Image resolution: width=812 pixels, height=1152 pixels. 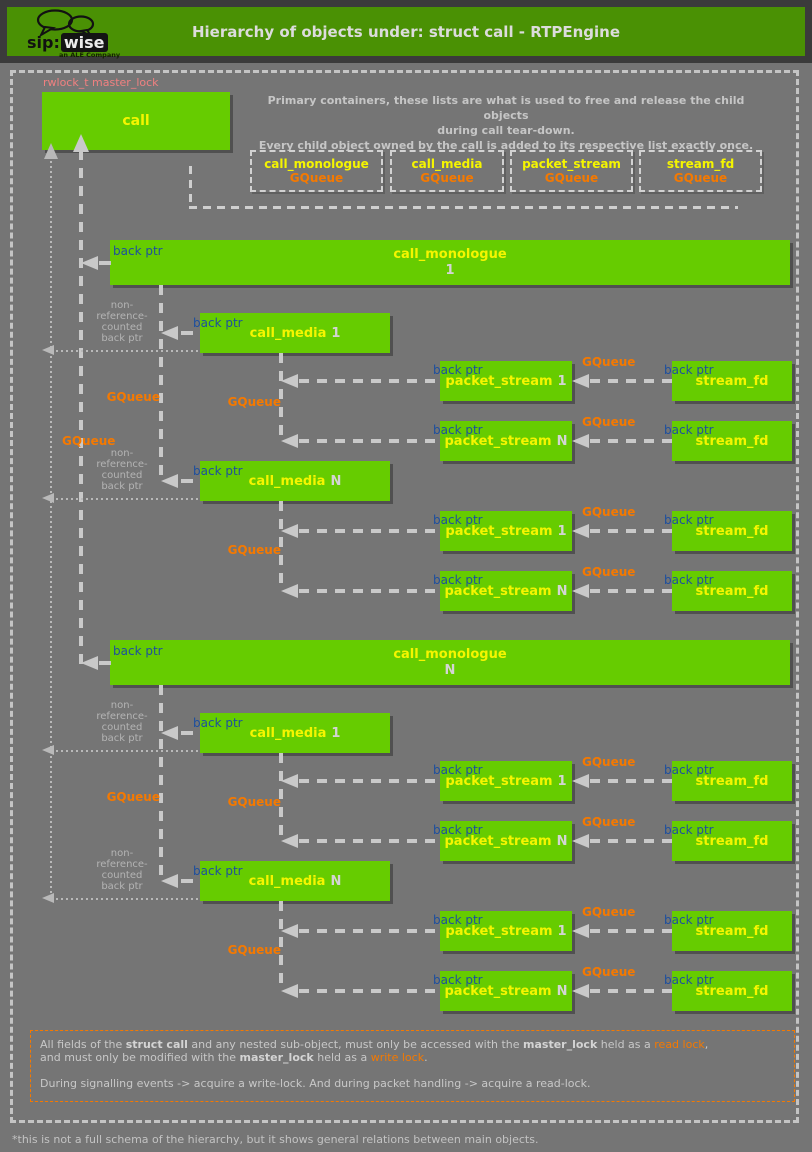 What do you see at coordinates (76, 34) in the screenshot?
I see `sipwise-logo: sip: wise an ALE Company` at bounding box center [76, 34].